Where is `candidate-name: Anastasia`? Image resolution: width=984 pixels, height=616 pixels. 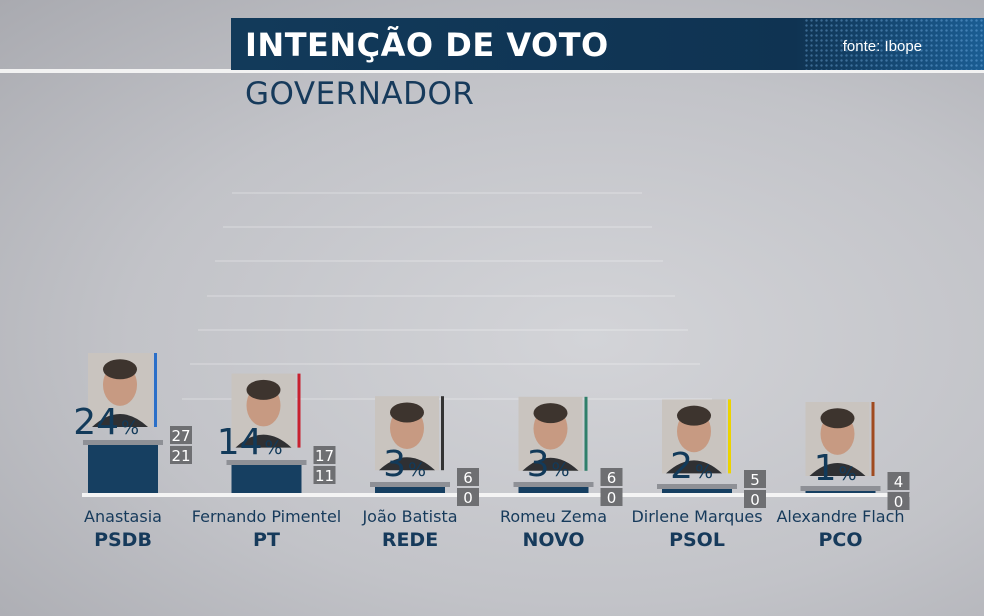
candidate-name: Anastasia is located at coordinates (123, 516).